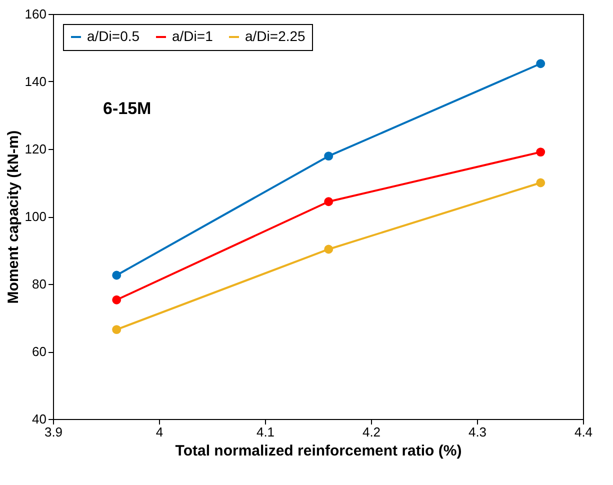 The height and width of the screenshot is (485, 613). What do you see at coordinates (35, 14) in the screenshot?
I see `y-tick-label: 160` at bounding box center [35, 14].